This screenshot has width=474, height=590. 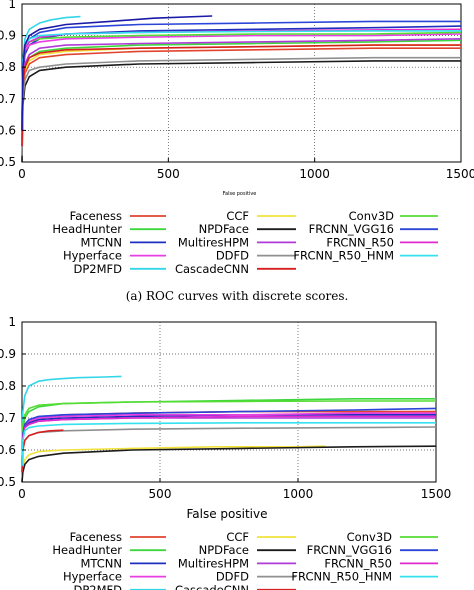 What do you see at coordinates (71, 413) in the screenshot?
I see `series-line-dp2mfd` at bounding box center [71, 413].